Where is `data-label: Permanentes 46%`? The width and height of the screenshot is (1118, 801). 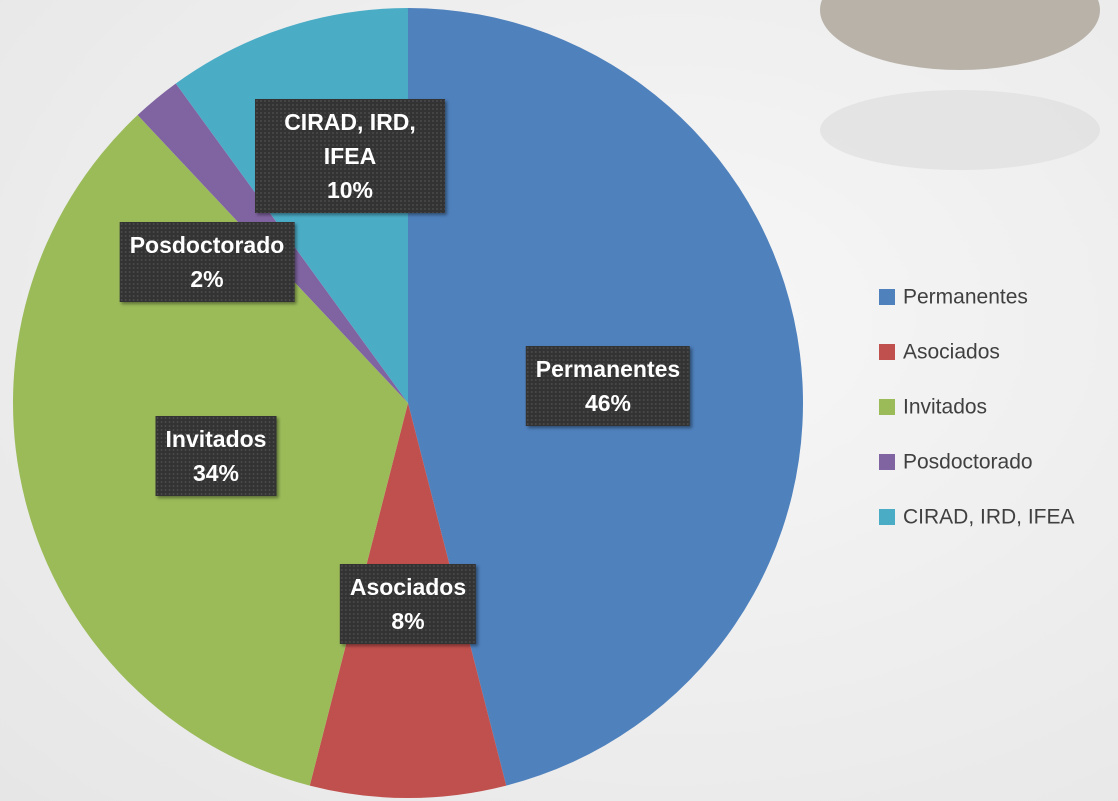 data-label: Permanentes 46% is located at coordinates (608, 386).